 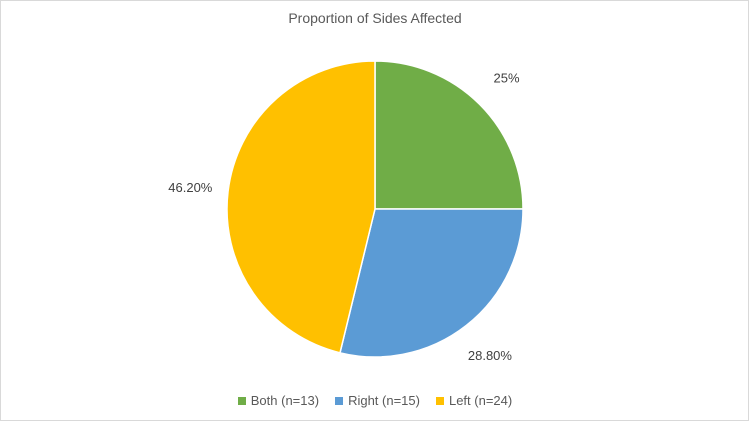 I want to click on chart-legend: Both (n=13) Right (n=15) Left (n=24), so click(x=375, y=400).